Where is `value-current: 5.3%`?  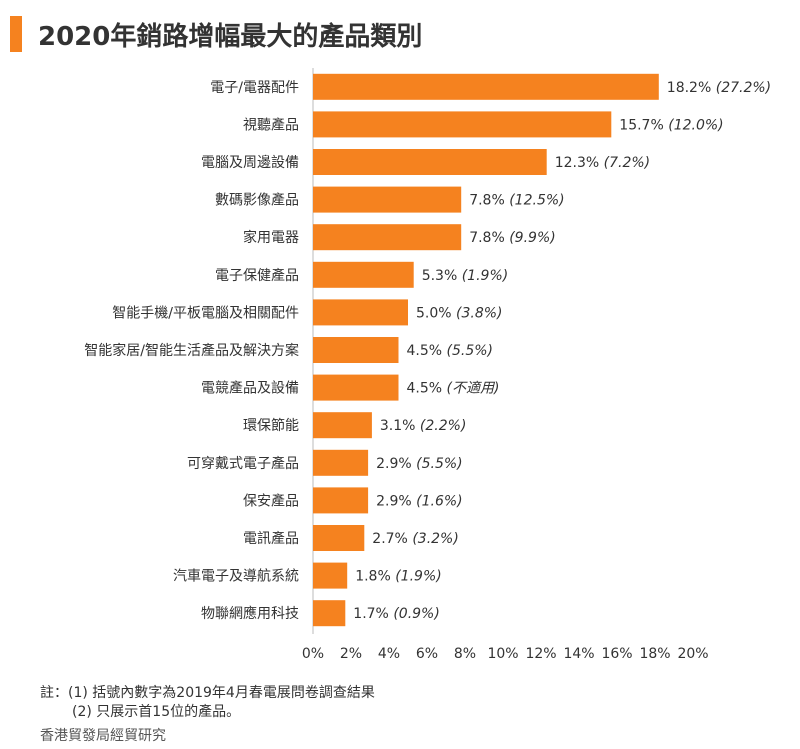
value-current: 5.3% is located at coordinates (442, 276).